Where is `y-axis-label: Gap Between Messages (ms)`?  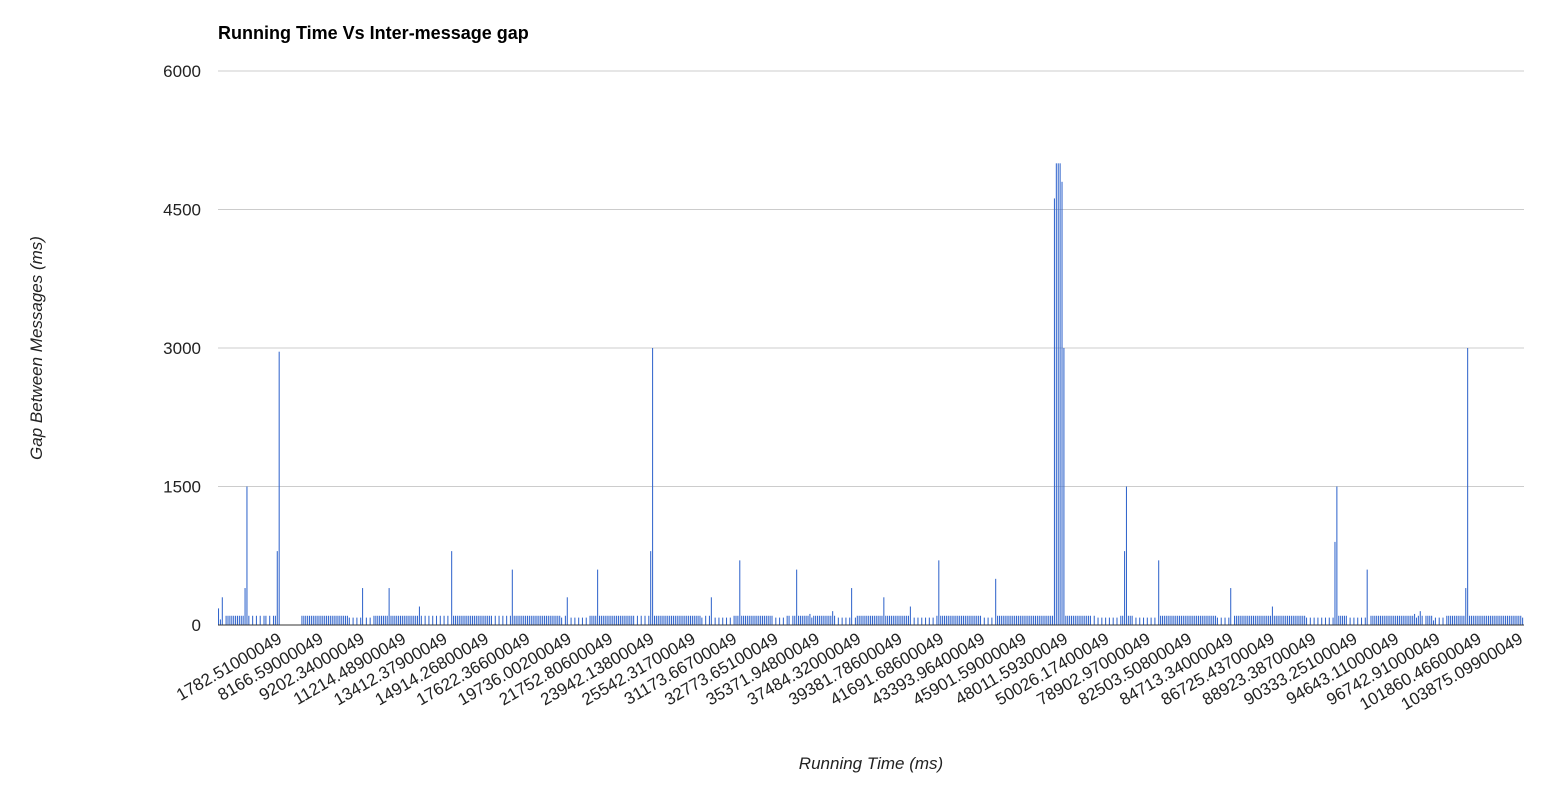
y-axis-label: Gap Between Messages (ms) is located at coordinates (36, 348).